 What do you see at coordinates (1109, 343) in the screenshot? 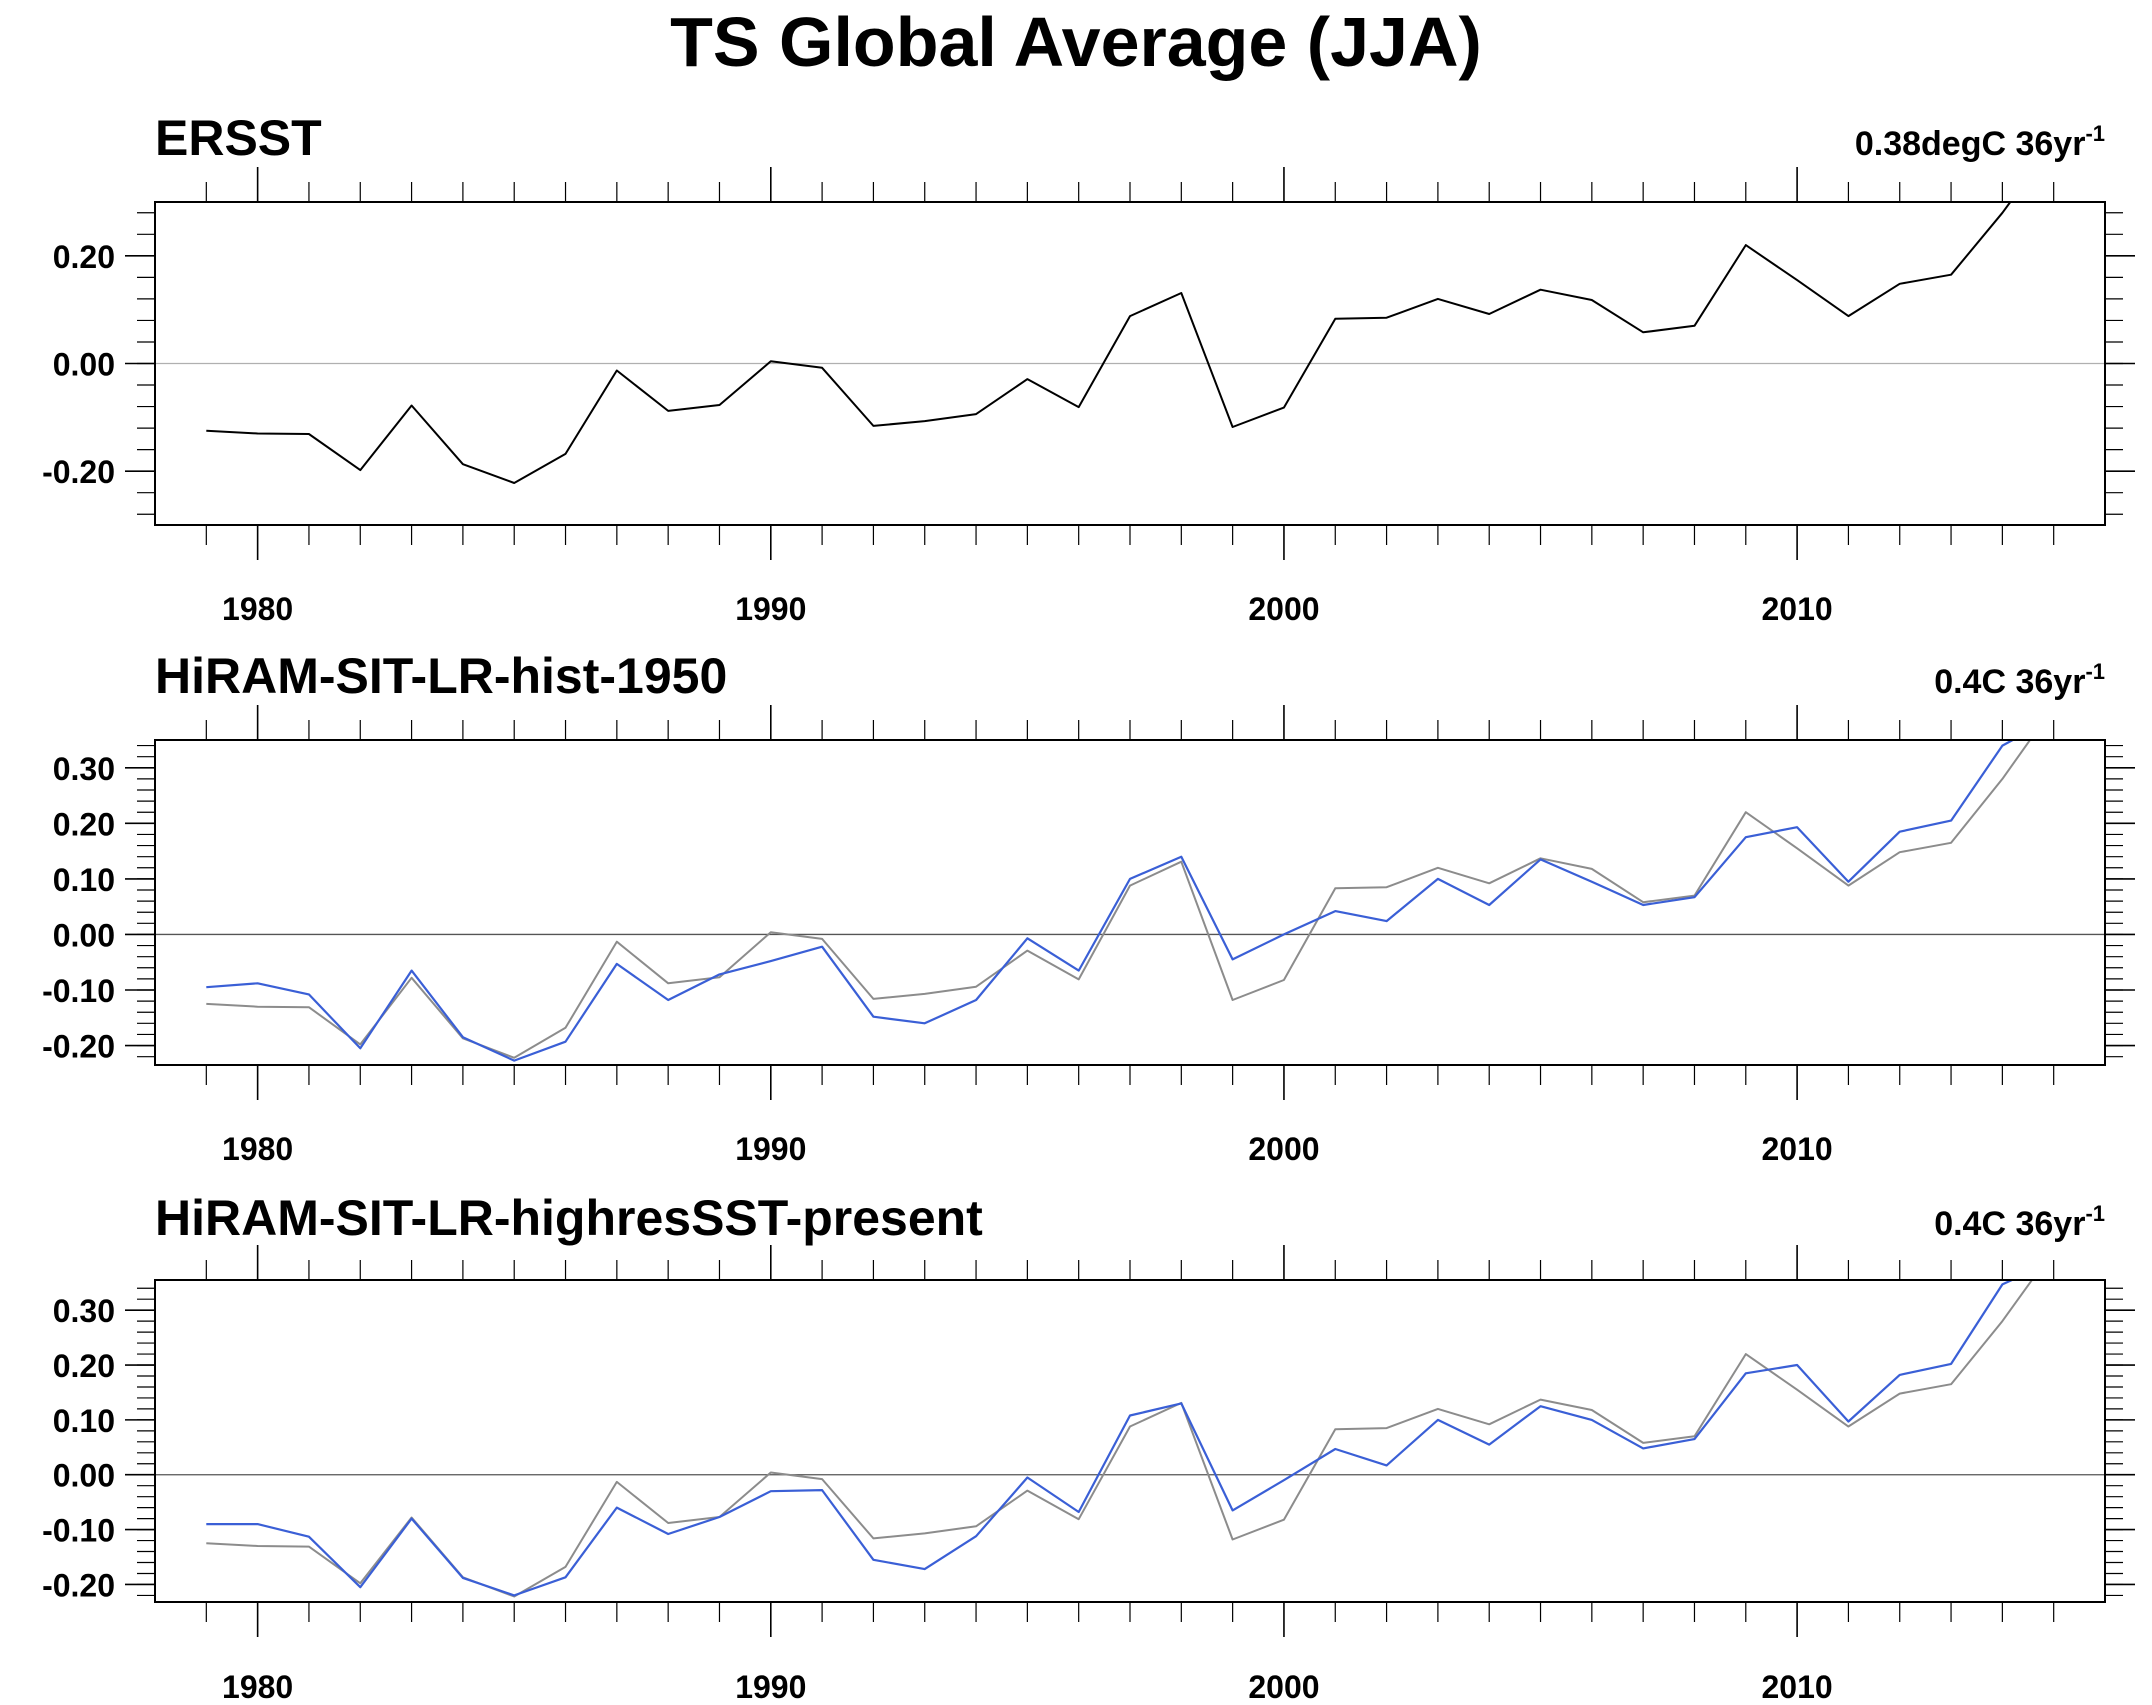
I see `series-line-reference` at bounding box center [1109, 343].